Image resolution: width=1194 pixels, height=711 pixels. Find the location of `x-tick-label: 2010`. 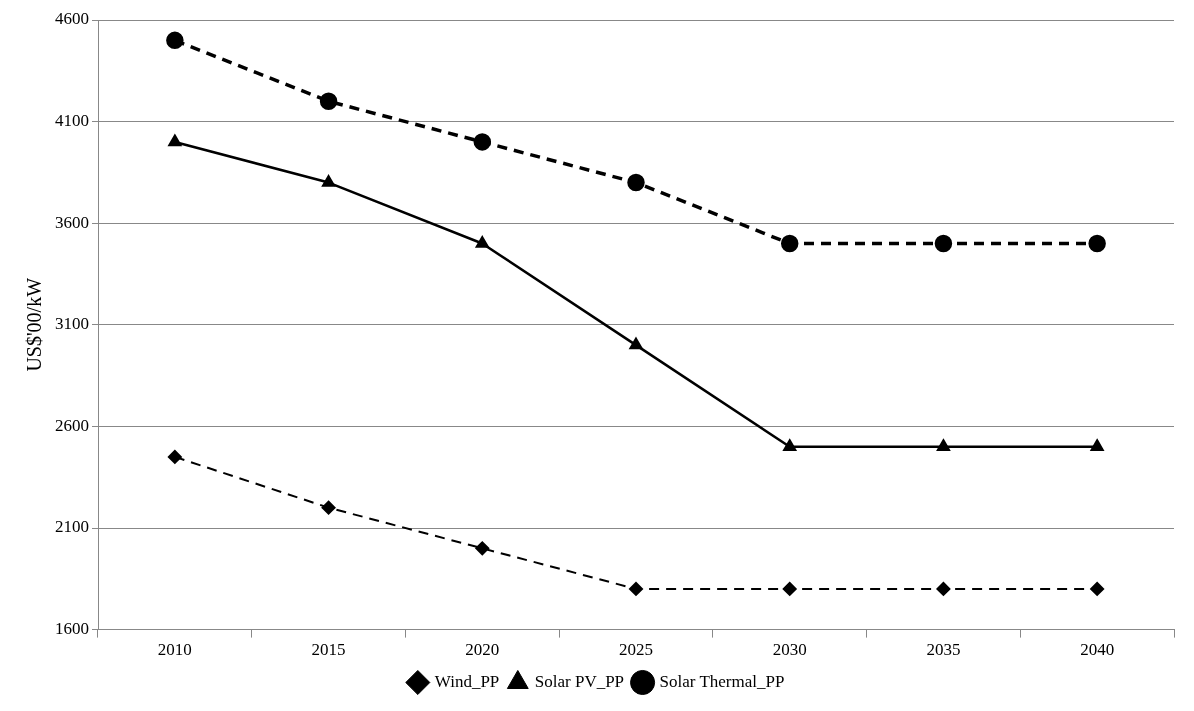

x-tick-label: 2010 is located at coordinates (174, 650).